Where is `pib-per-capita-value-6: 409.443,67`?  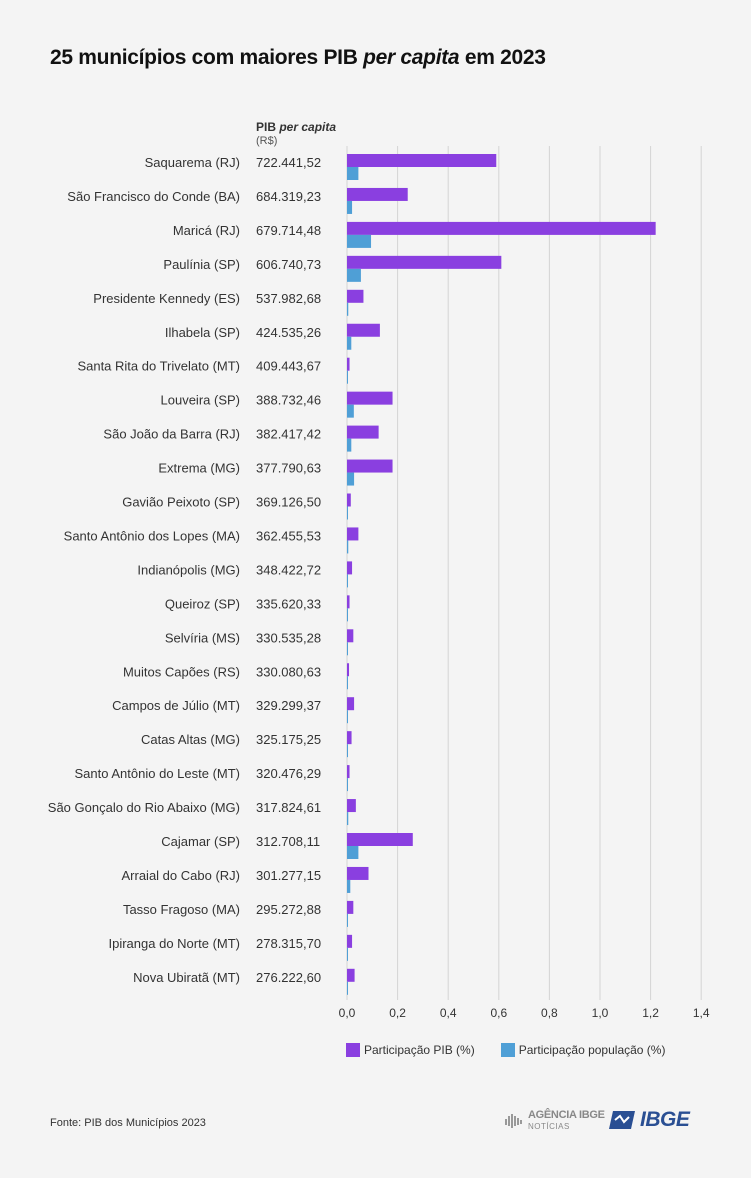 pib-per-capita-value-6: 409.443,67 is located at coordinates (288, 366).